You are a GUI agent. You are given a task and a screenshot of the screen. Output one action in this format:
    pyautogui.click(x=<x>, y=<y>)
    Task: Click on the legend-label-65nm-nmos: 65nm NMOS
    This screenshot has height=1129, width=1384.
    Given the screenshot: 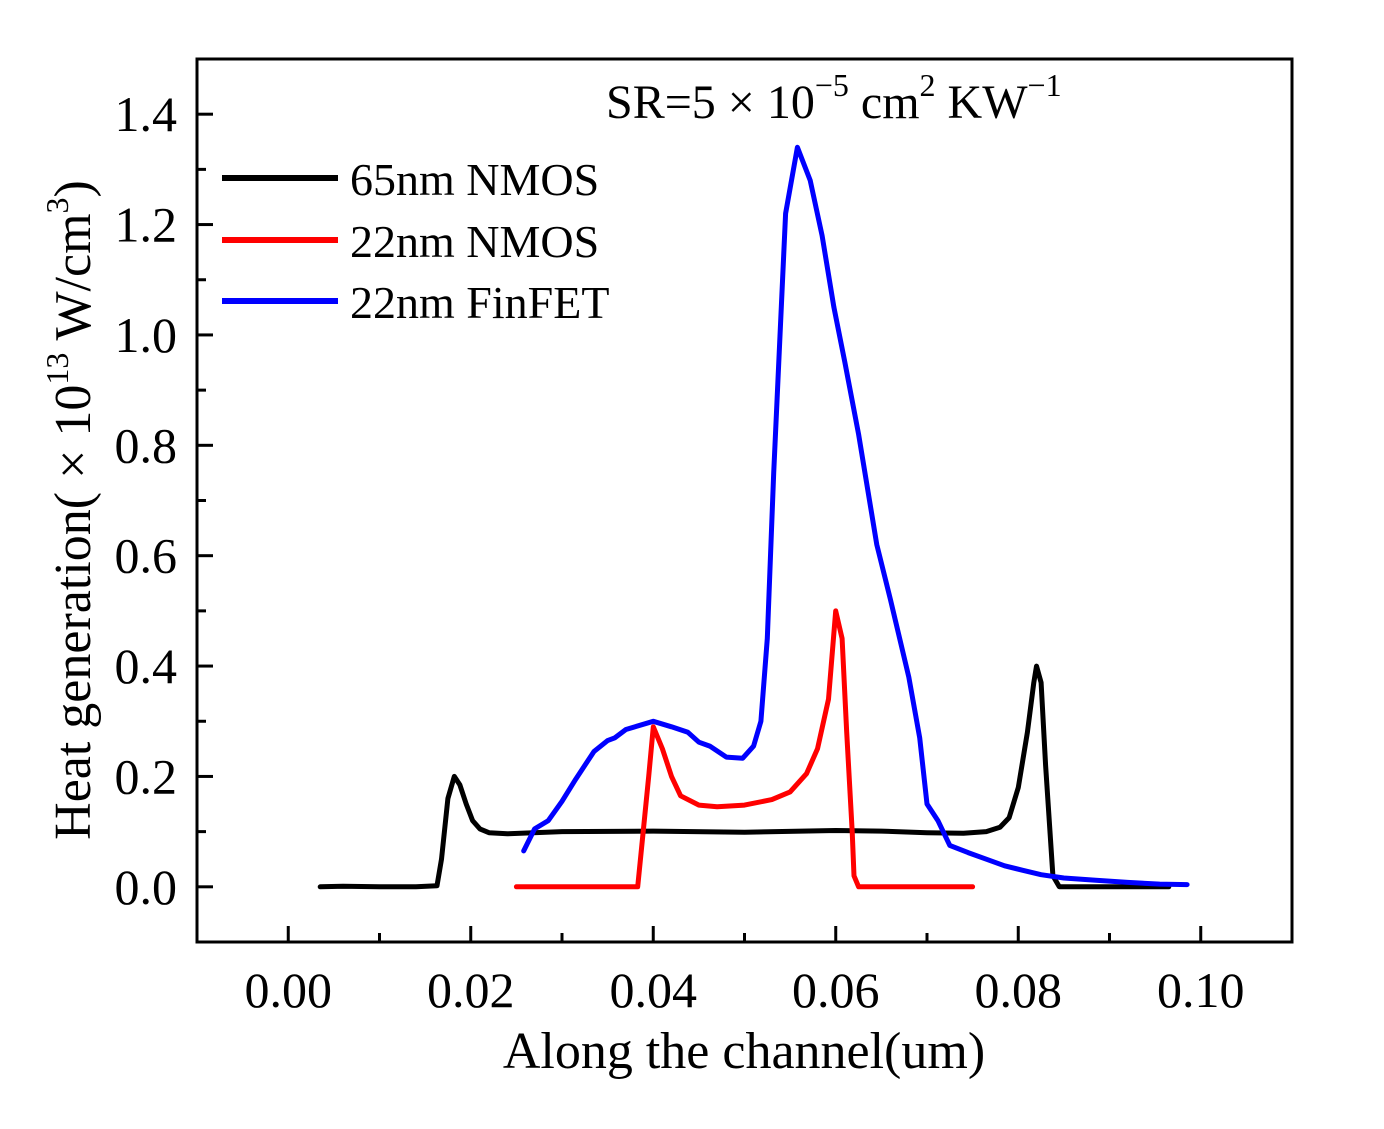 What is the action you would take?
    pyautogui.click(x=474, y=179)
    